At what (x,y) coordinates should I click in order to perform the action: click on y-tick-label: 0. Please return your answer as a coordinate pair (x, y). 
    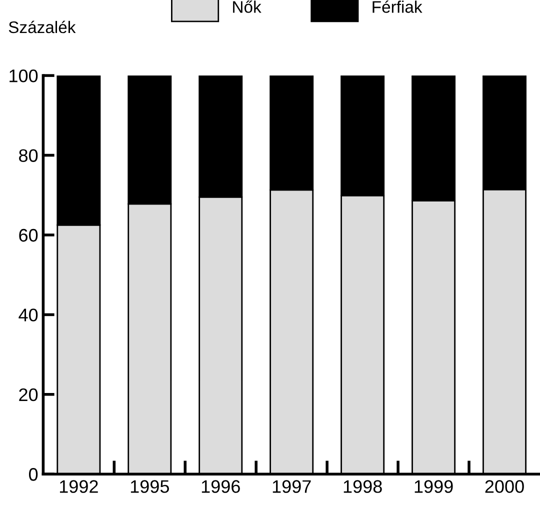
    Looking at the image, I should click on (33, 474).